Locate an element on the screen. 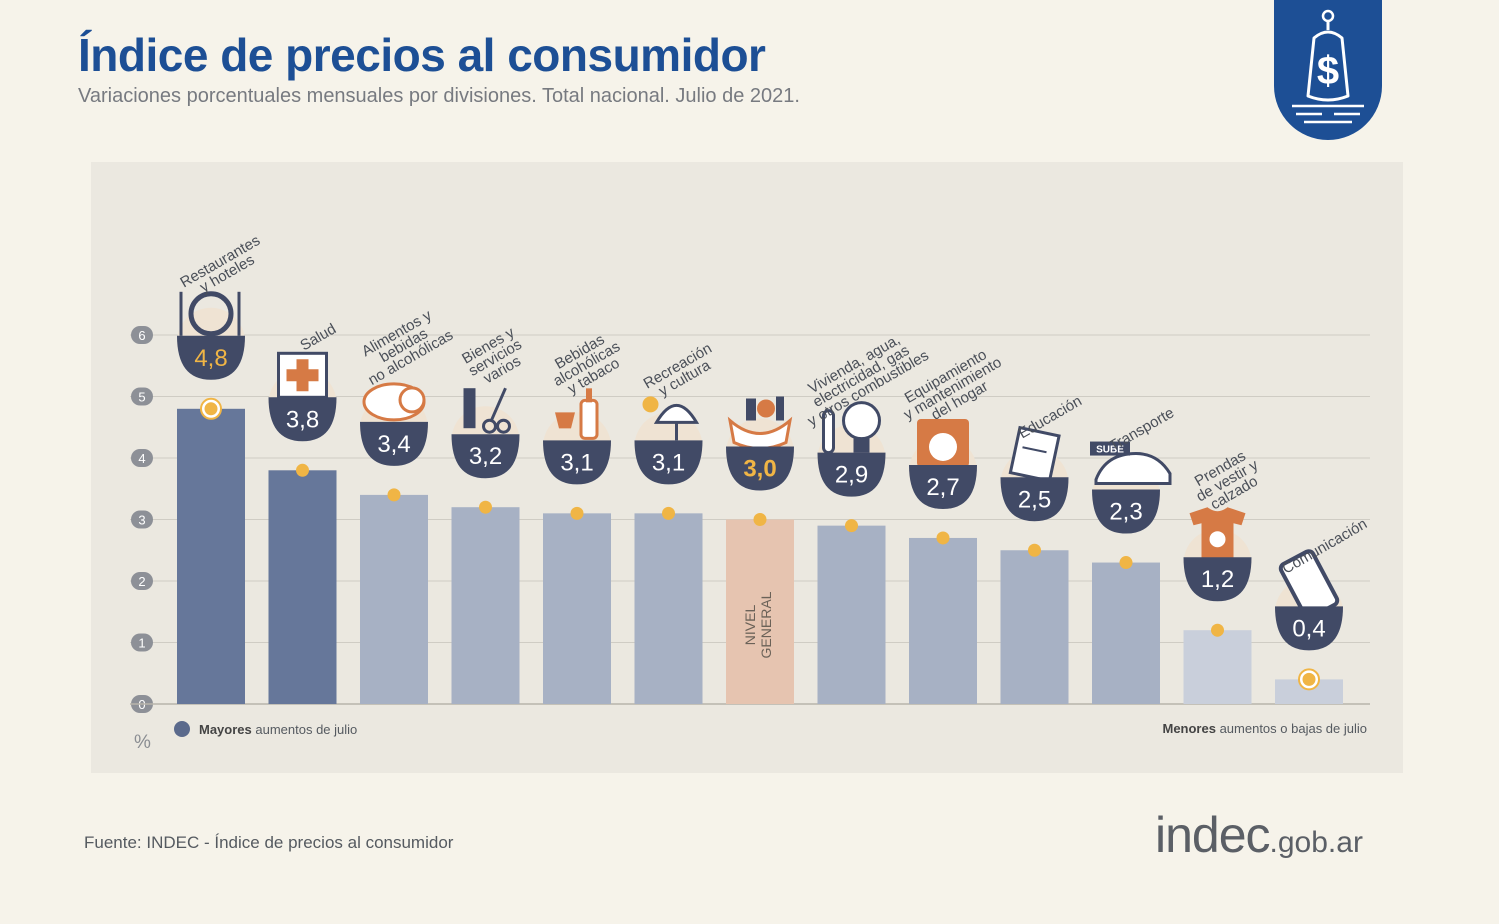 The height and width of the screenshot is (924, 1499). category-label-2: Alimentos ybebidasno alcohólicas is located at coordinates (403, 345).